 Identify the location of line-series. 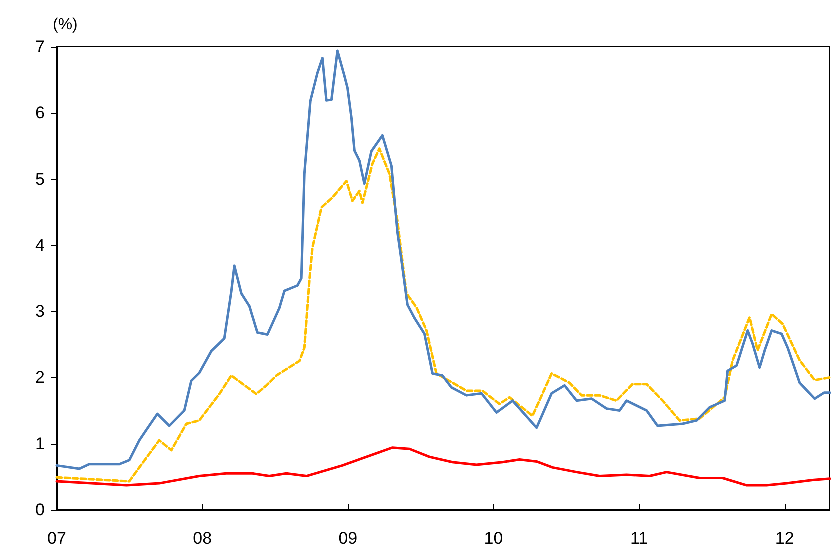
(443, 466).